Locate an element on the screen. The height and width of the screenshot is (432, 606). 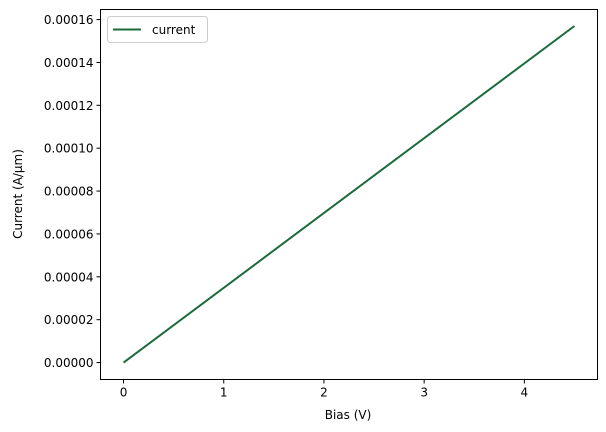
legend-box is located at coordinates (157, 29).